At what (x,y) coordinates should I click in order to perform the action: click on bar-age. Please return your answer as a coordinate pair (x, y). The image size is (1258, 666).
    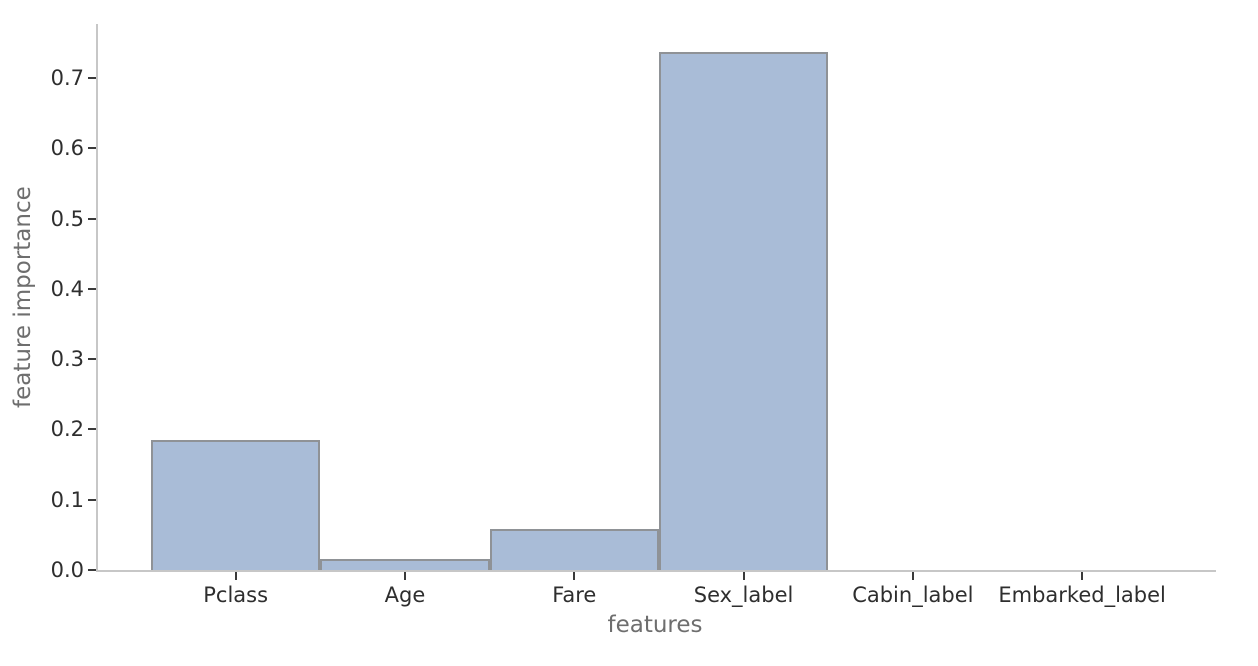
    Looking at the image, I should click on (405, 564).